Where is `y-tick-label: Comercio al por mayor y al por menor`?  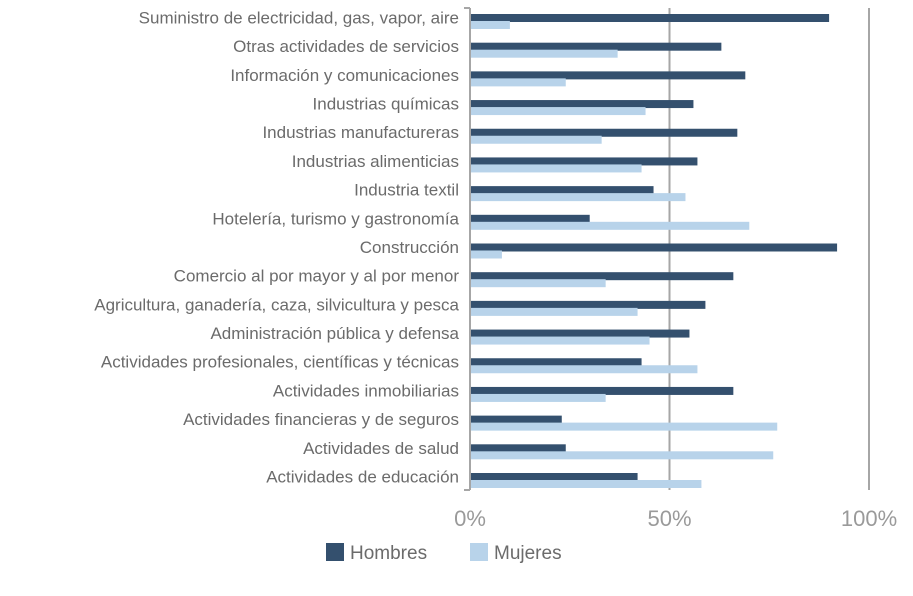 y-tick-label: Comercio al por mayor y al por menor is located at coordinates (317, 276).